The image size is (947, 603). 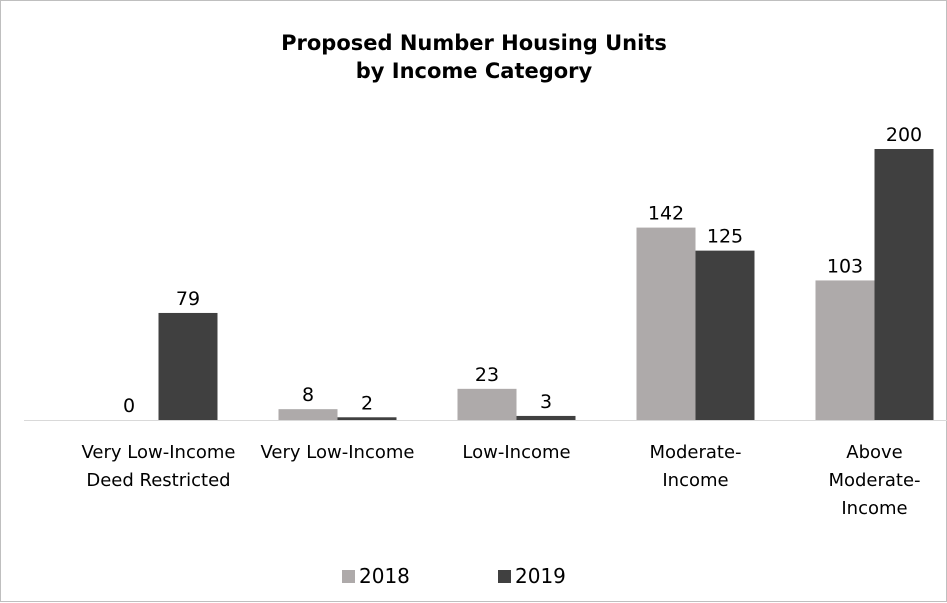 What do you see at coordinates (540, 576) in the screenshot?
I see `legend-label-2019: 2019` at bounding box center [540, 576].